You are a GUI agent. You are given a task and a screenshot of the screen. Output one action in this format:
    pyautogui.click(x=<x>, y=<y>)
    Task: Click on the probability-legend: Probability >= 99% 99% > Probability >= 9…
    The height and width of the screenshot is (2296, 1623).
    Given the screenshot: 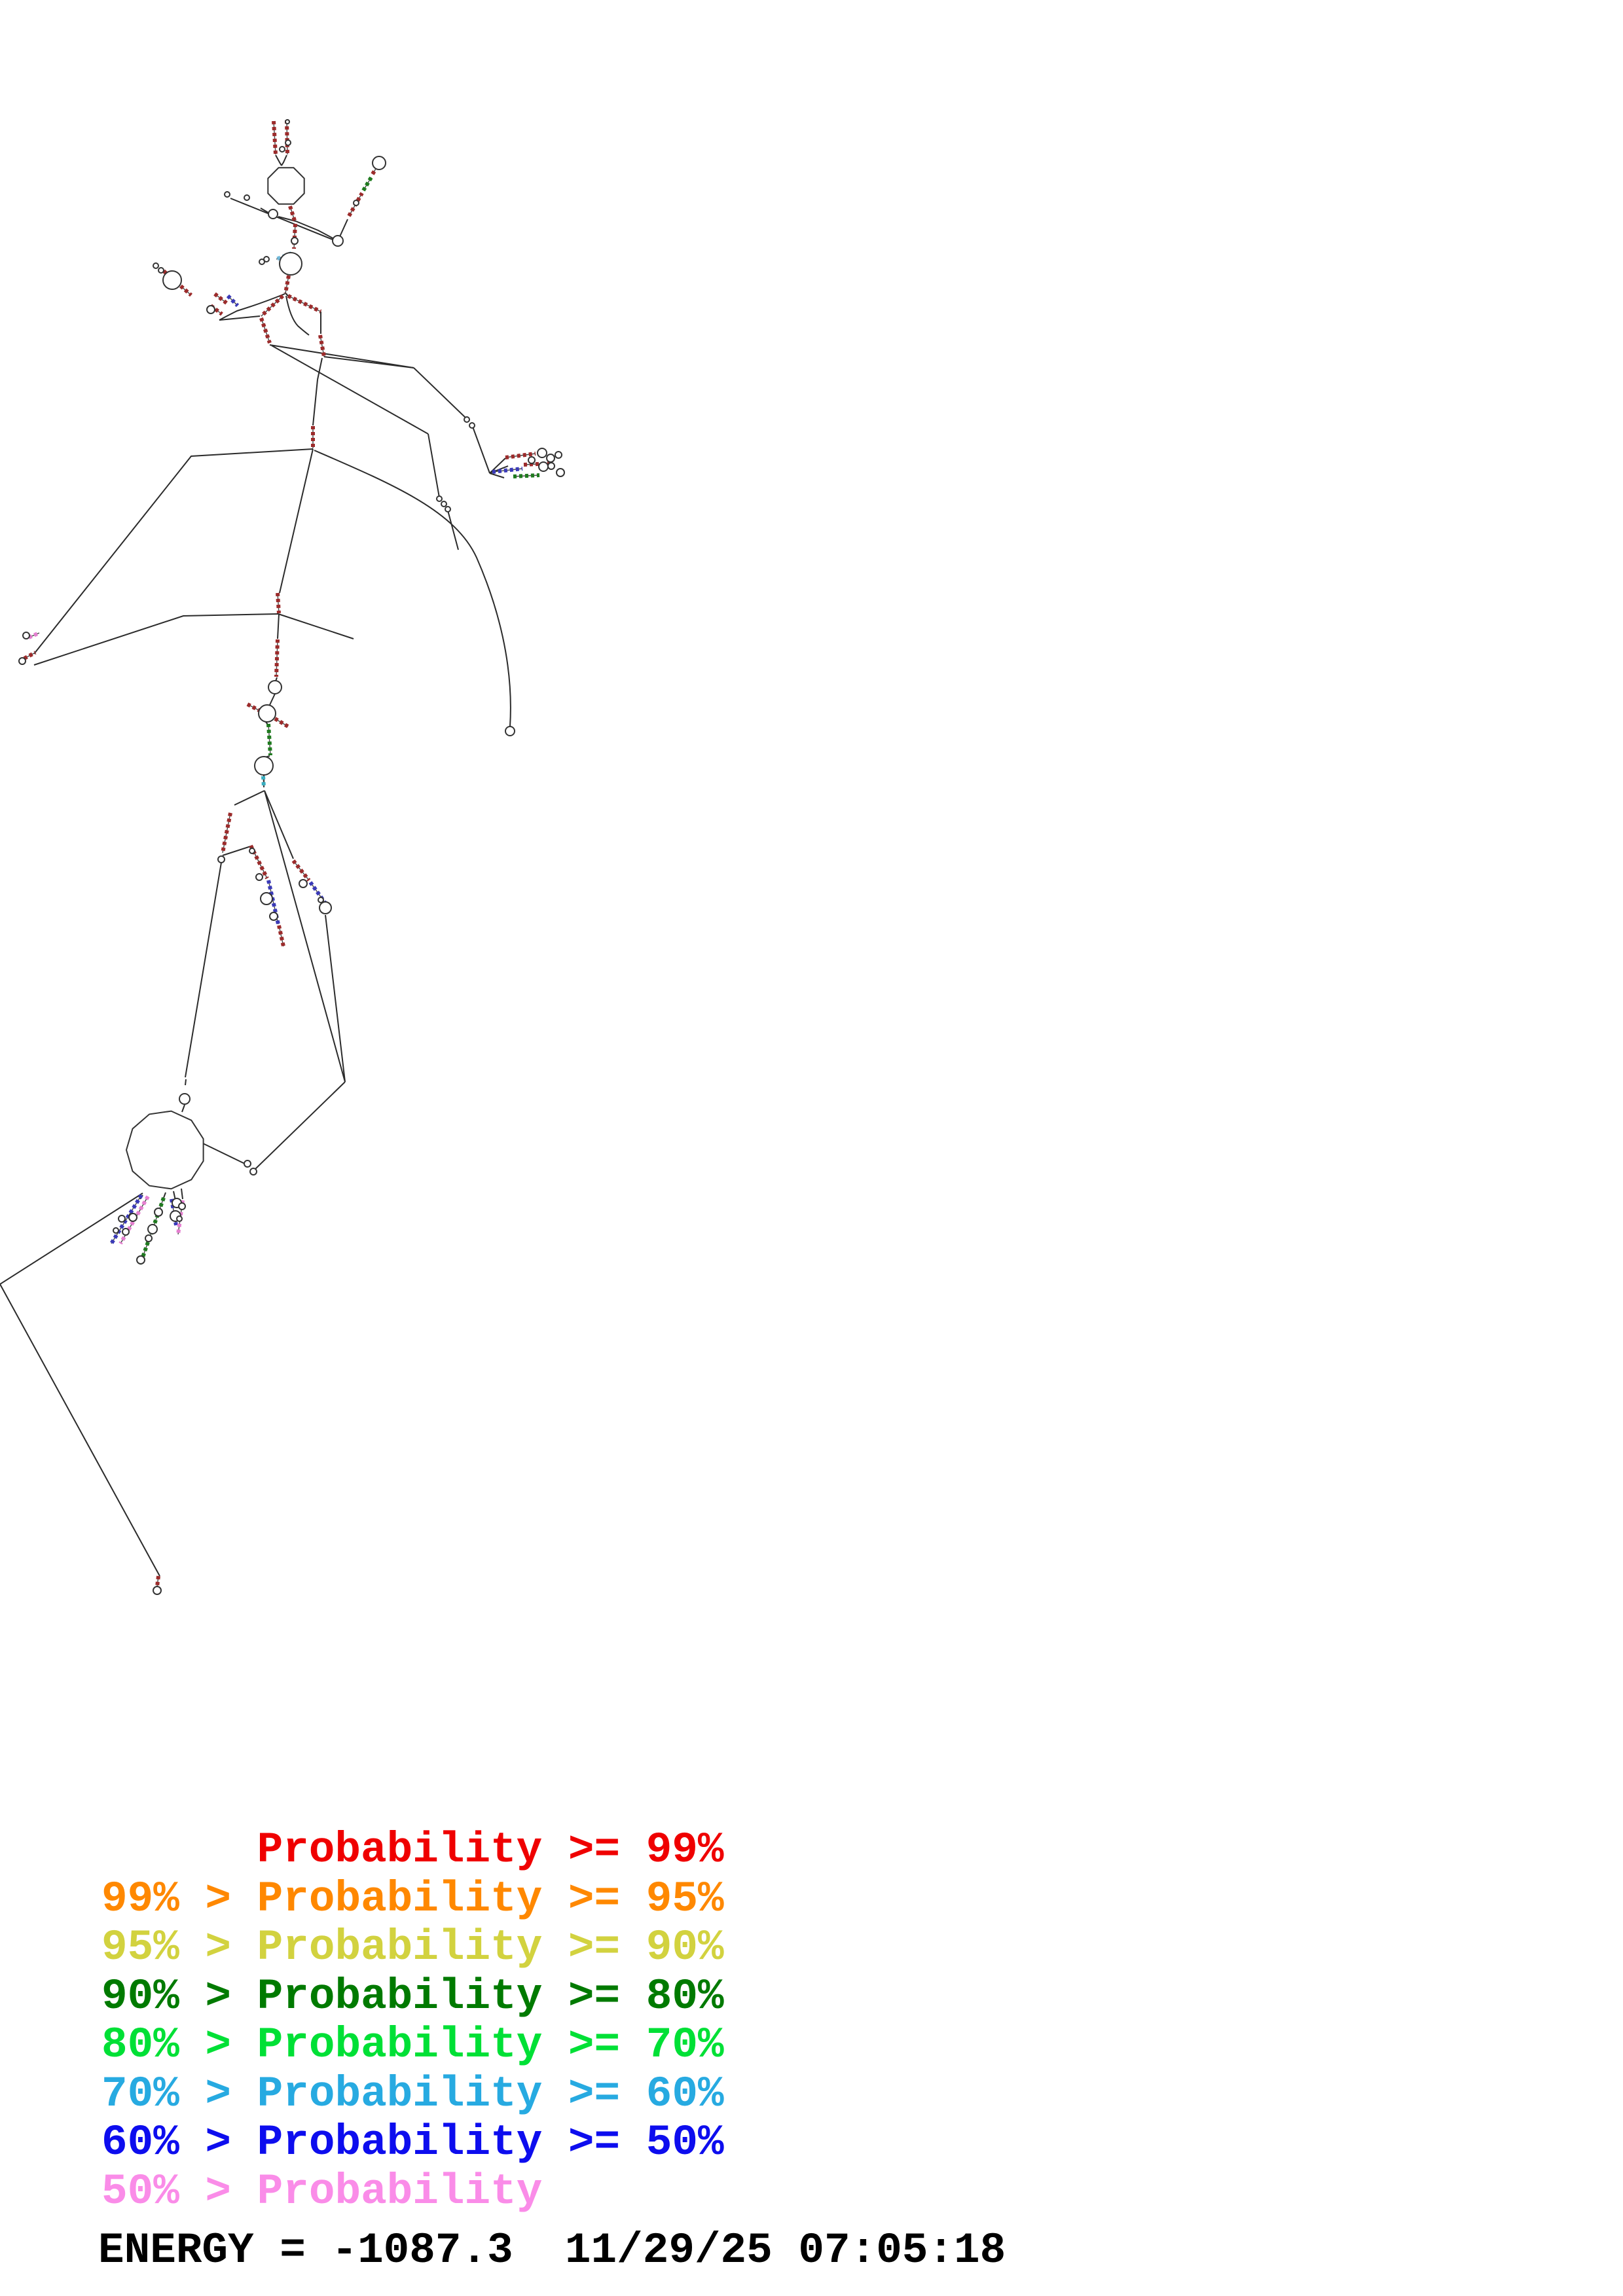 What is the action you would take?
    pyautogui.click(x=412, y=2020)
    